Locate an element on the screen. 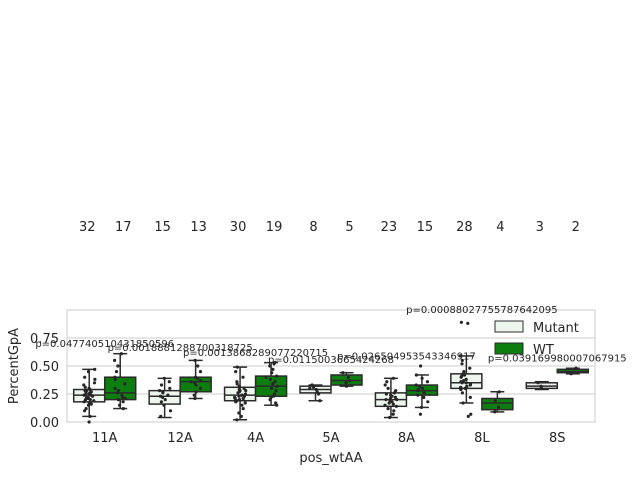 This screenshot has width=640, height=480. x-tick-label: 11A is located at coordinates (105, 438).